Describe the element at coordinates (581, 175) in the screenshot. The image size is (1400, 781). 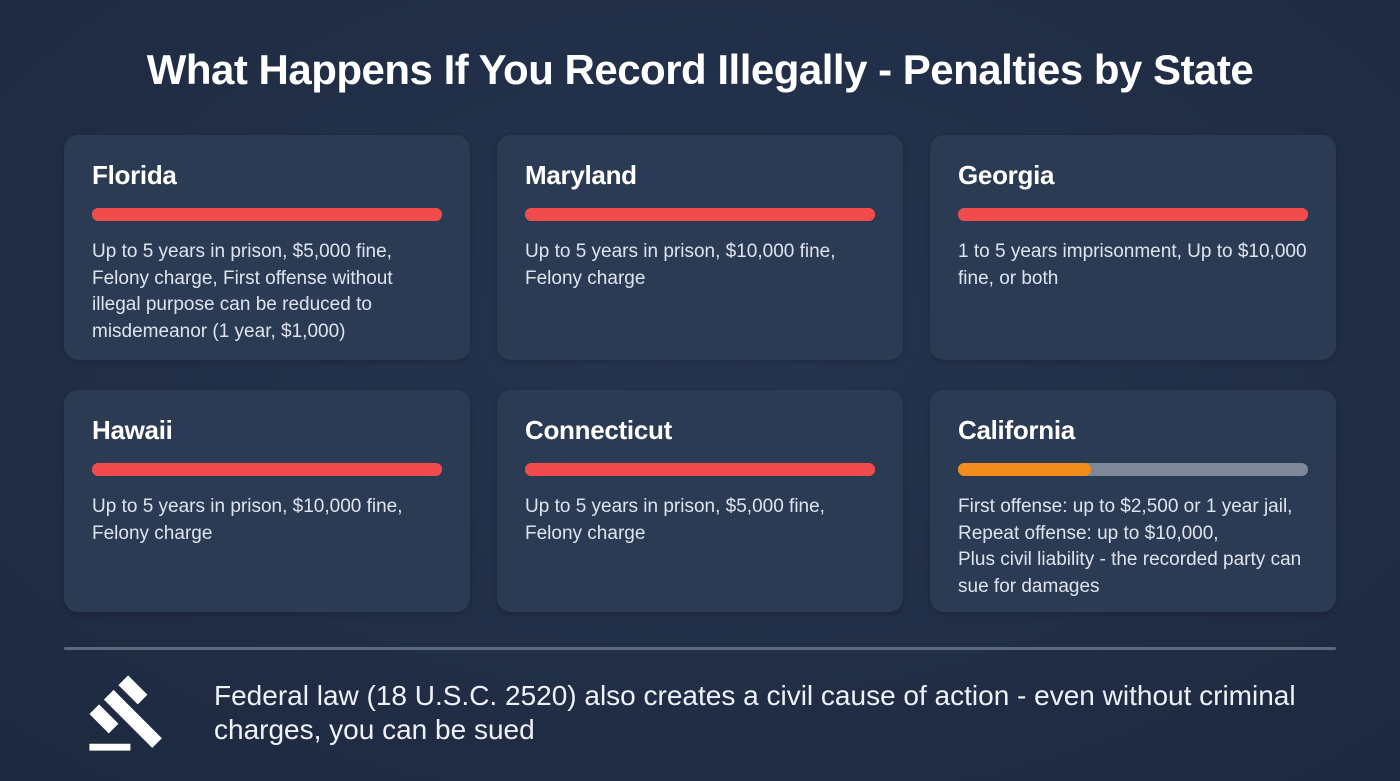
I see `state-name: Maryland` at that location.